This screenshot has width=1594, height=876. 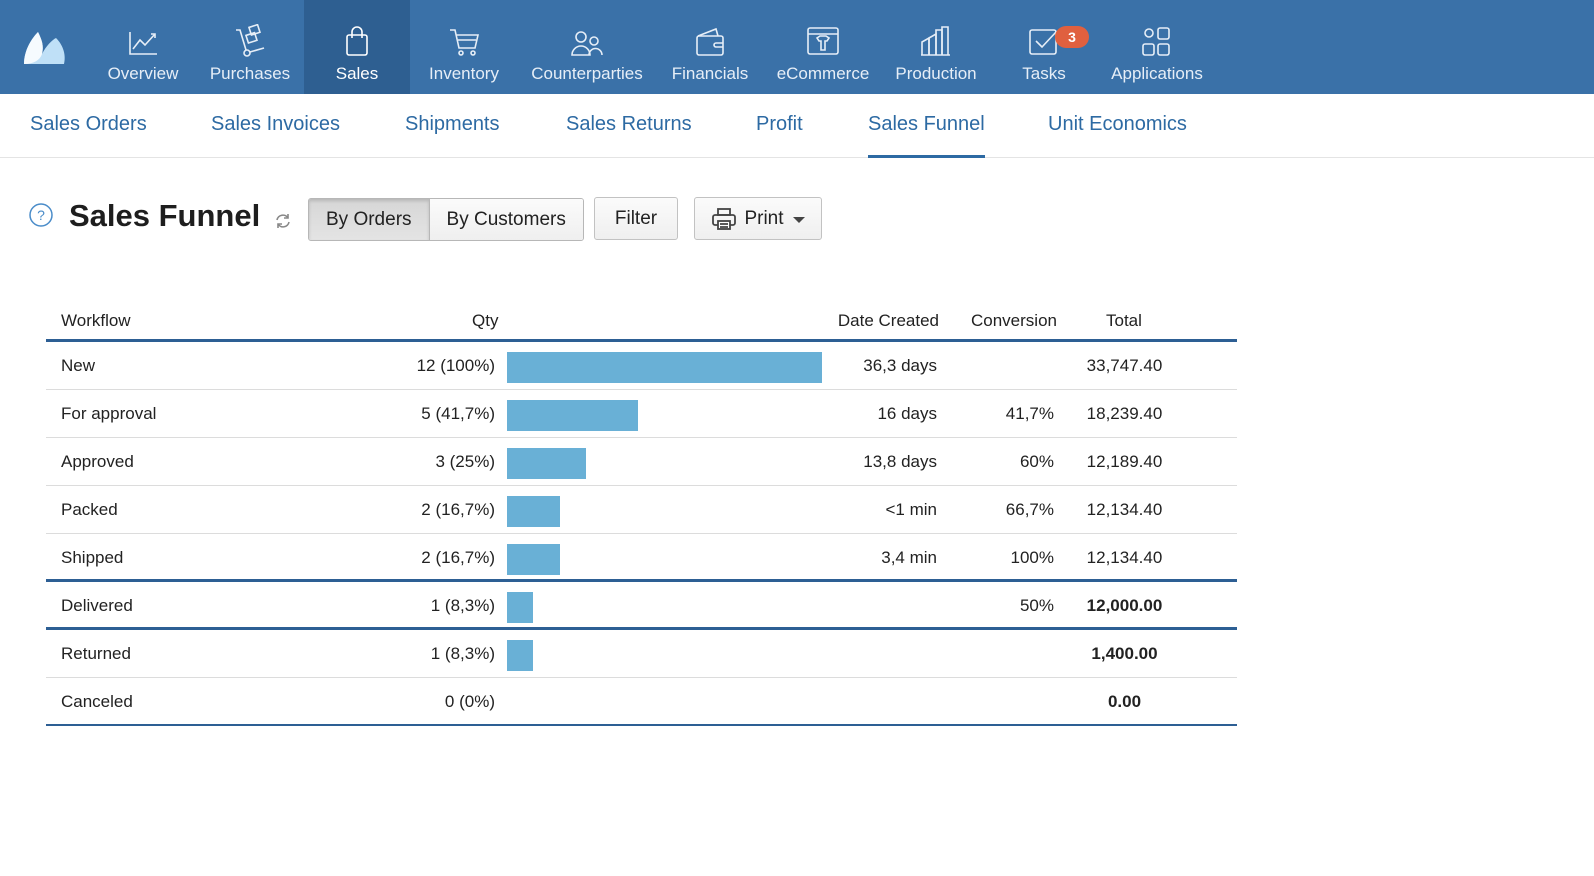 What do you see at coordinates (109, 413) in the screenshot?
I see `workflow-cell: For approval` at bounding box center [109, 413].